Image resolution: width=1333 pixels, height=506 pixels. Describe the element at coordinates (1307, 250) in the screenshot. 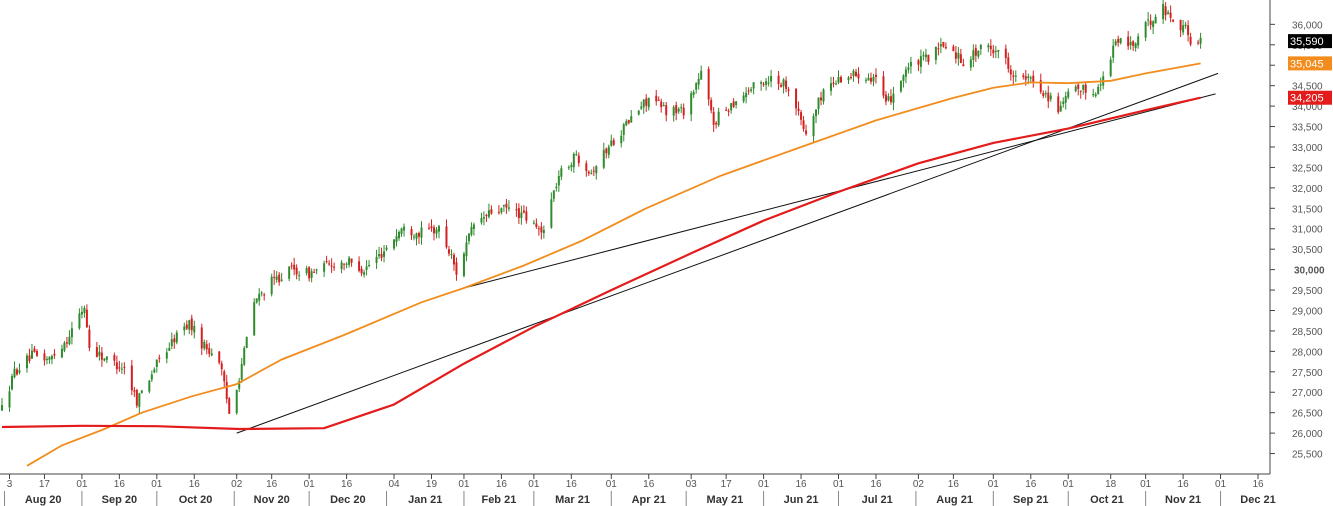

I see `y-tick-label: 30,500` at that location.